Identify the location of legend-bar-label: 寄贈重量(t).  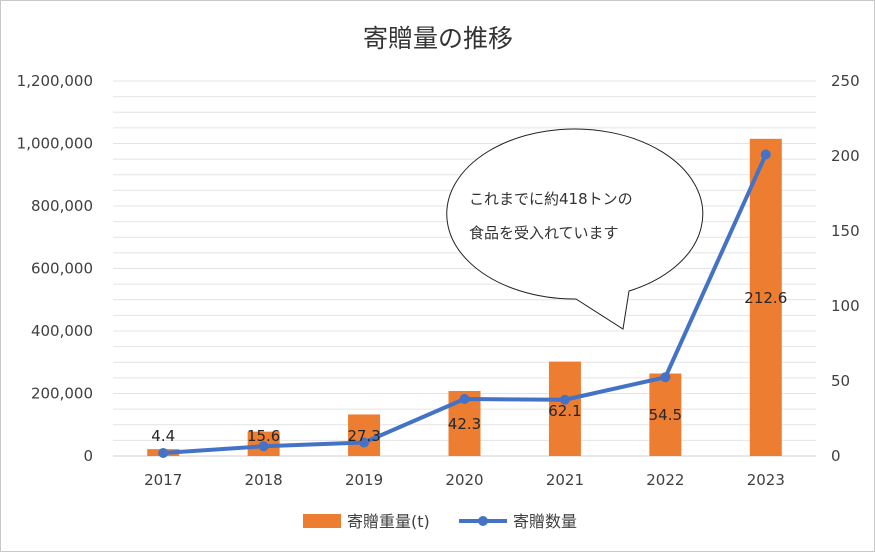
(388, 521).